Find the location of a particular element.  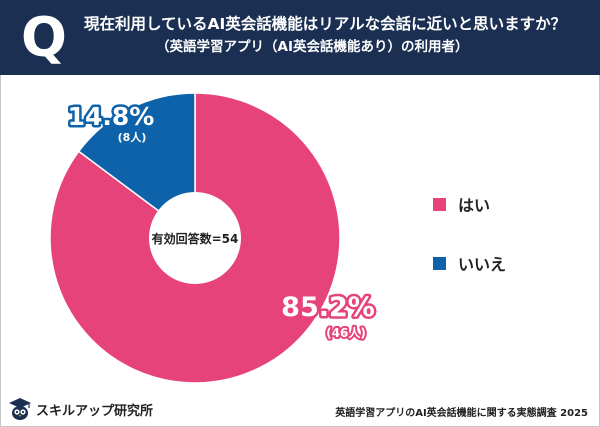

donut-hole is located at coordinates (195, 238).